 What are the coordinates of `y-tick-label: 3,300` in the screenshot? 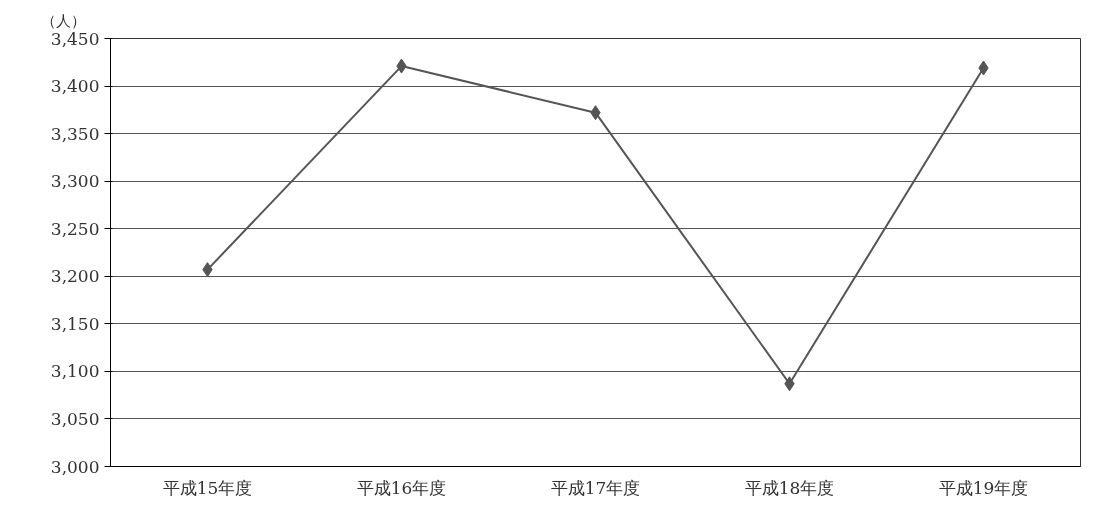 It's located at (75, 181).